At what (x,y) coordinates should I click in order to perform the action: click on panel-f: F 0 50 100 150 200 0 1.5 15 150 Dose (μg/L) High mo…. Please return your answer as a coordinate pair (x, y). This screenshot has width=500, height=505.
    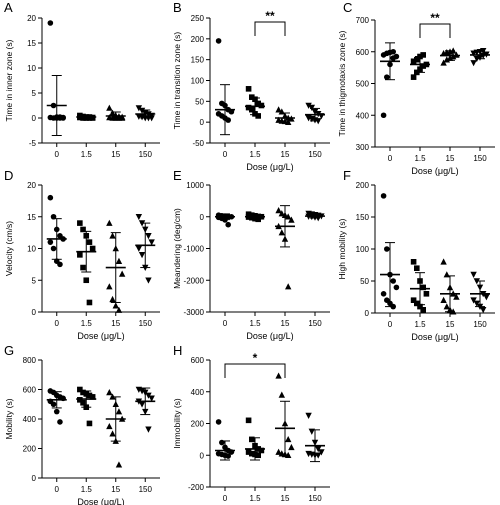
    Looking at the image, I should click on (416, 255).